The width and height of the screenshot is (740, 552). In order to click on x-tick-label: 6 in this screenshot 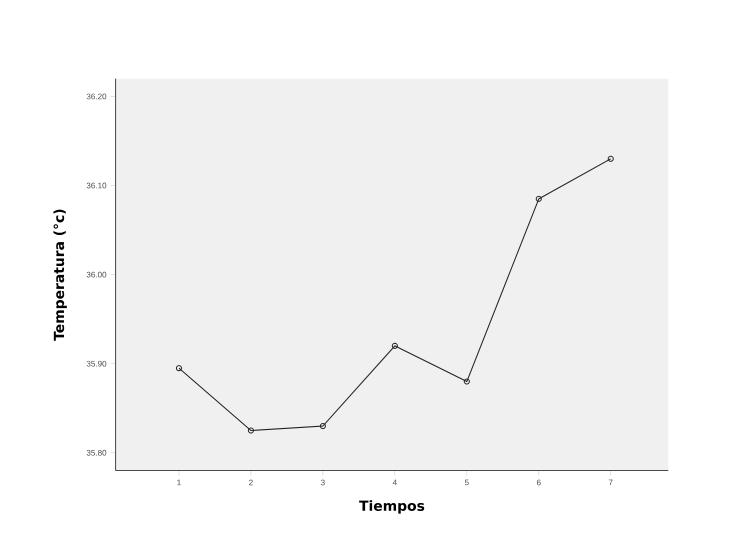, I will do `click(538, 483)`.